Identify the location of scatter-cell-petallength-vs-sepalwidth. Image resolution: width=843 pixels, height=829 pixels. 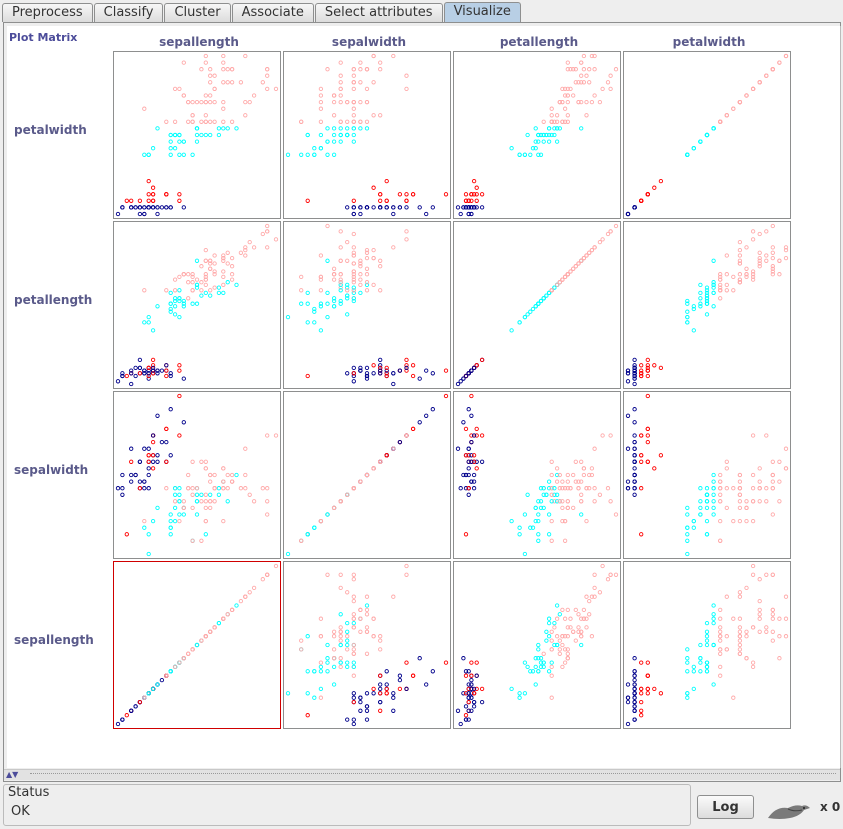
(367, 305).